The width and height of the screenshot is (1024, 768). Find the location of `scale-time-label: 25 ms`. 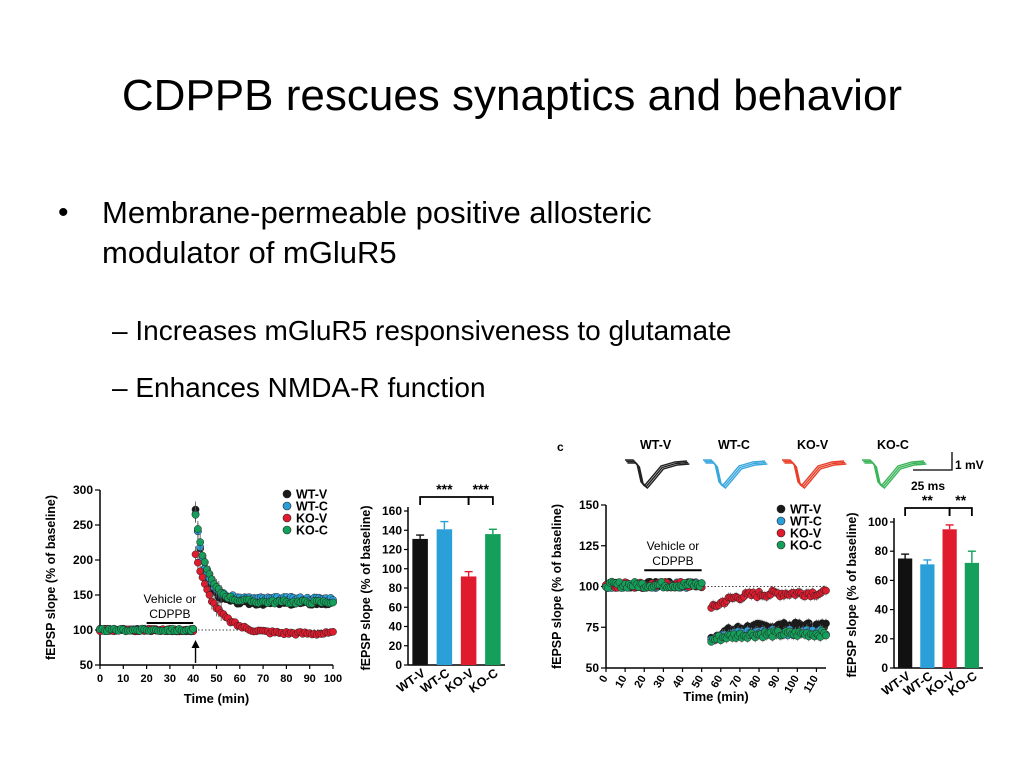

scale-time-label: 25 ms is located at coordinates (928, 486).